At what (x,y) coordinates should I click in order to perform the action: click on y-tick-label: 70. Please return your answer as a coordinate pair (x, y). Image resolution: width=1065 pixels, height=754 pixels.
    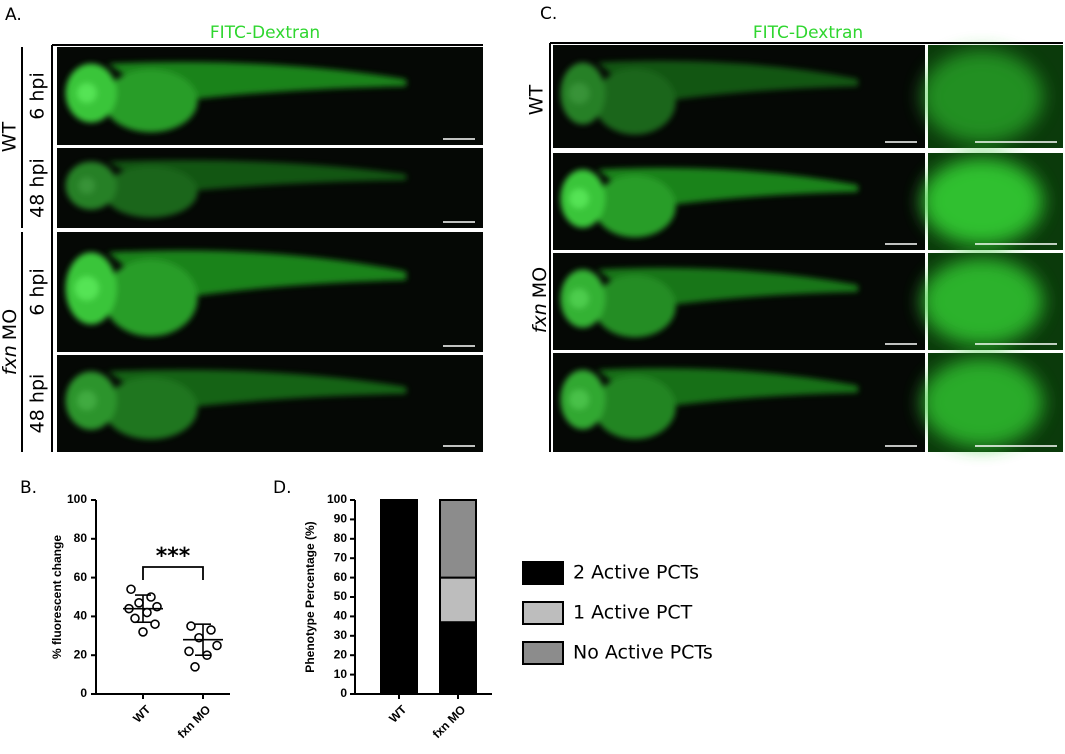
    Looking at the image, I should click on (341, 557).